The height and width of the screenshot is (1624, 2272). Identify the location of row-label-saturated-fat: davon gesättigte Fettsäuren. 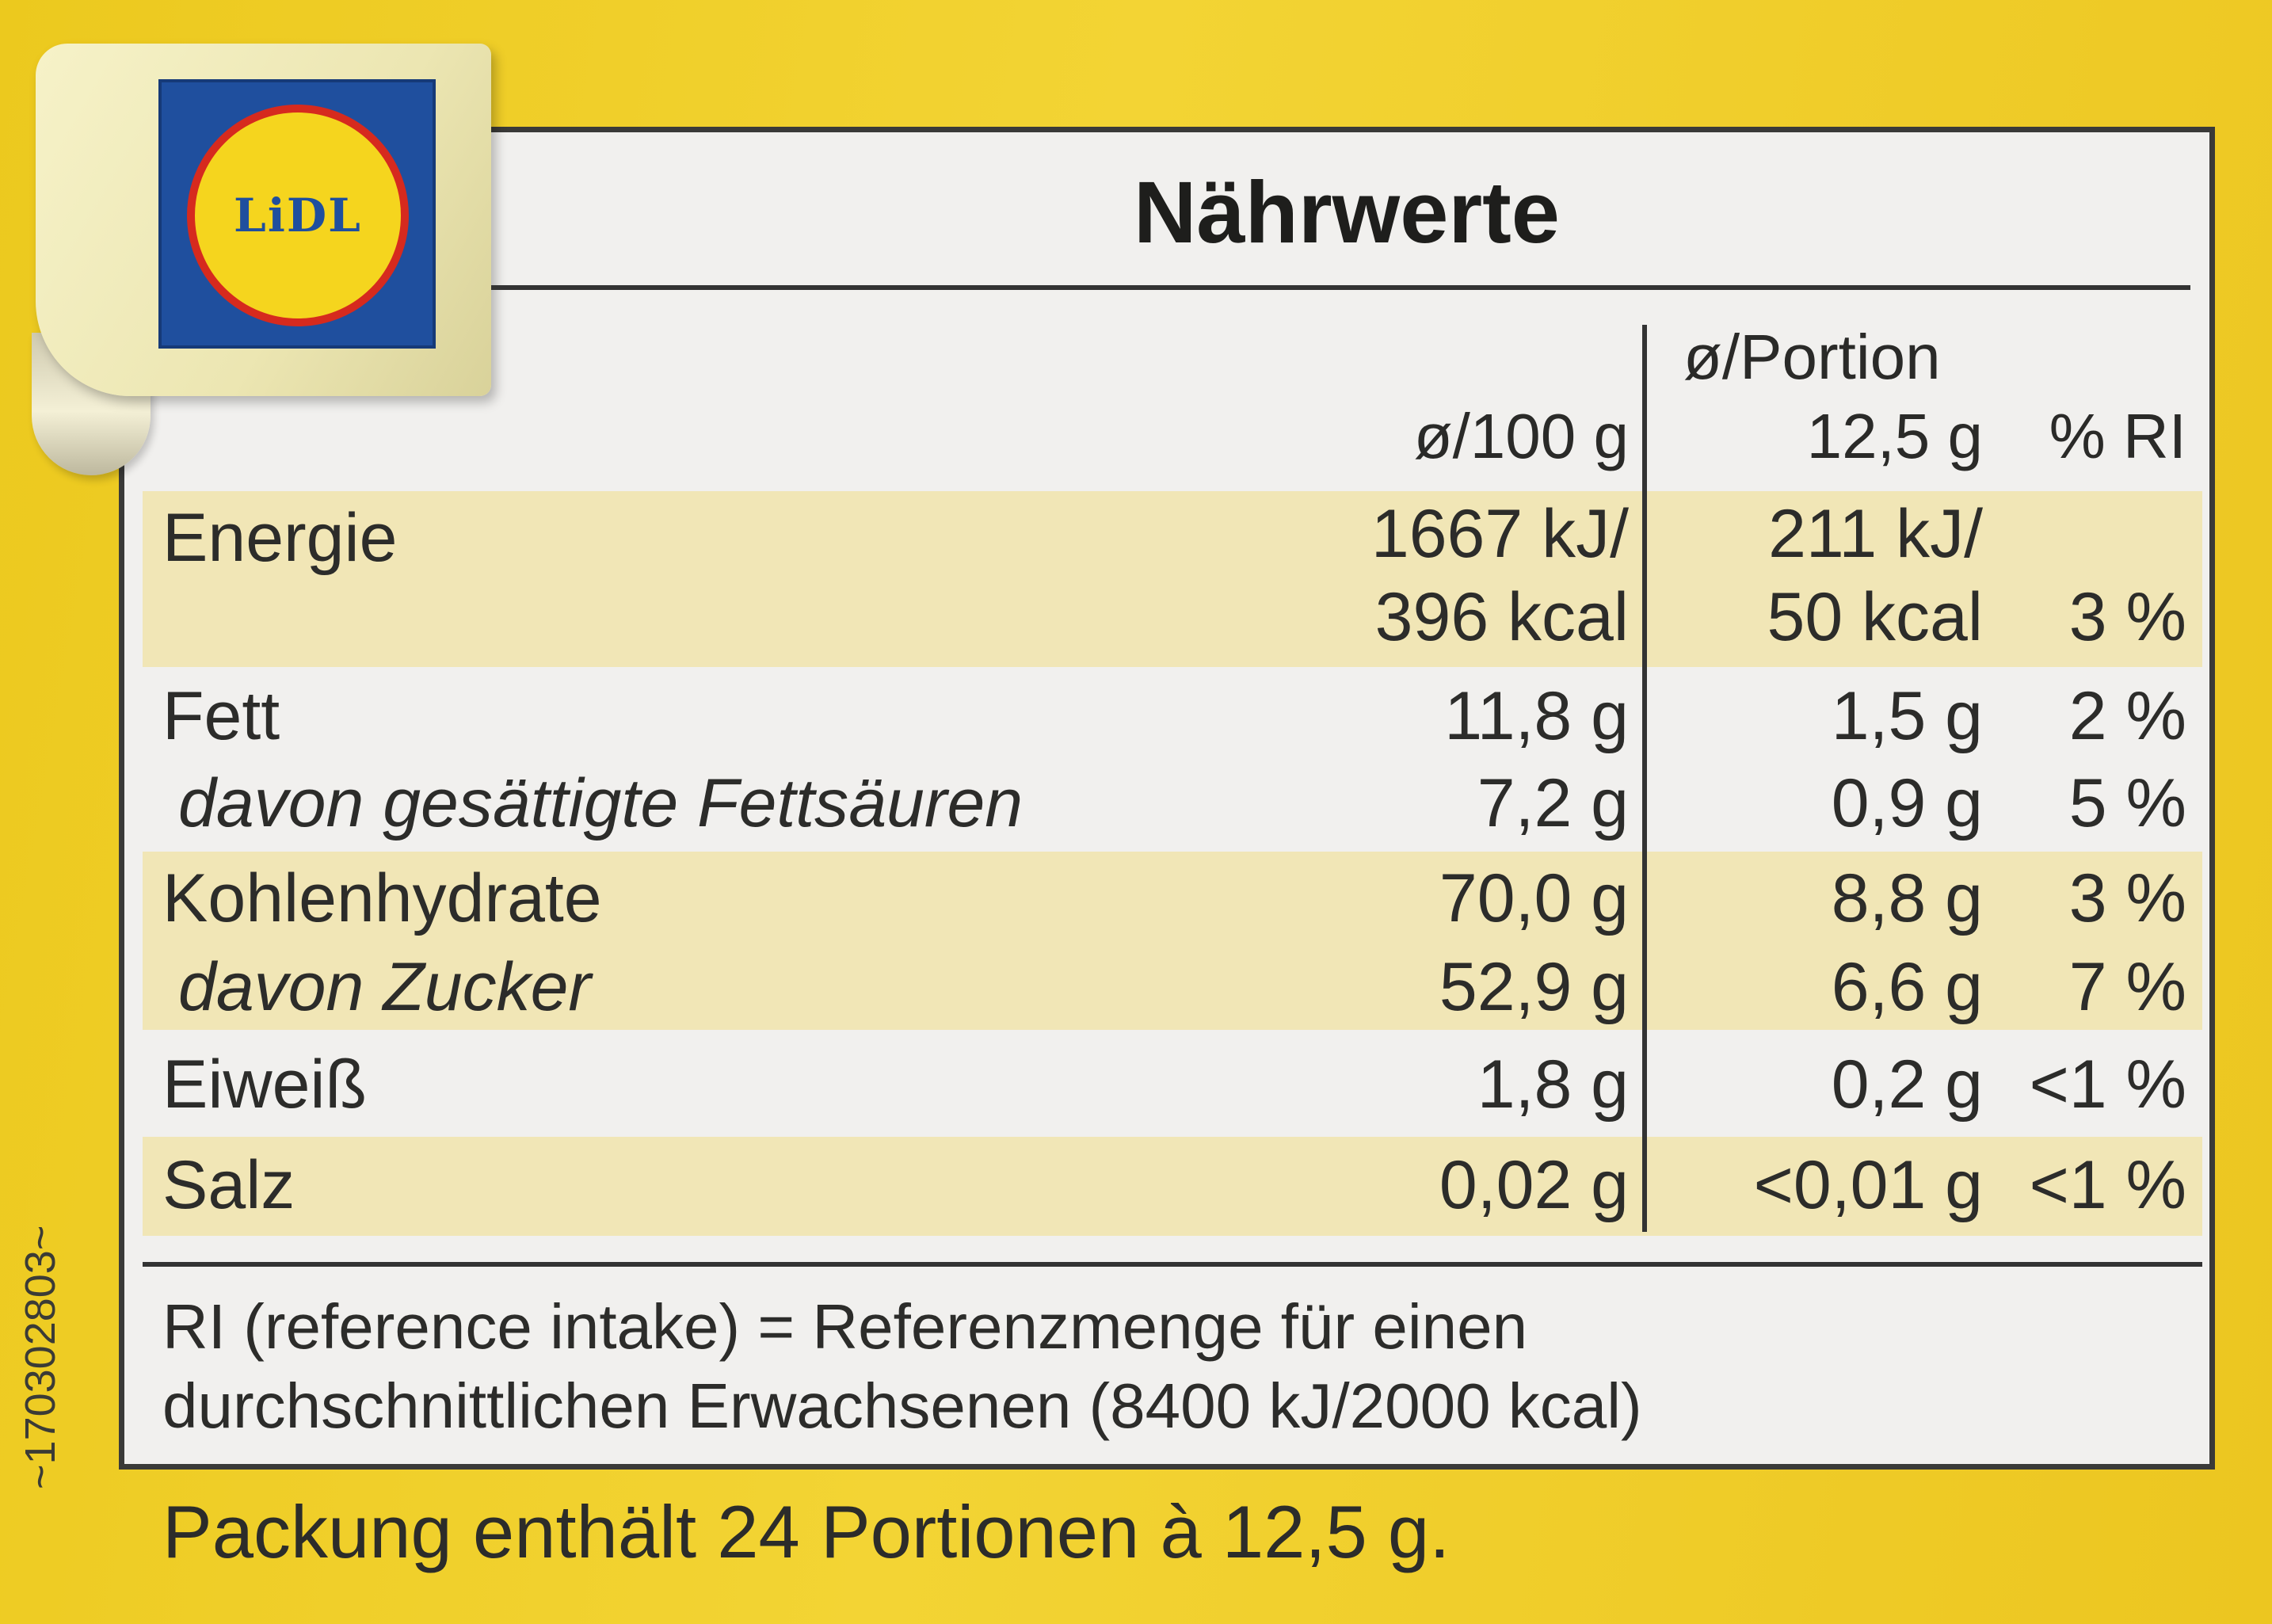
(601, 803).